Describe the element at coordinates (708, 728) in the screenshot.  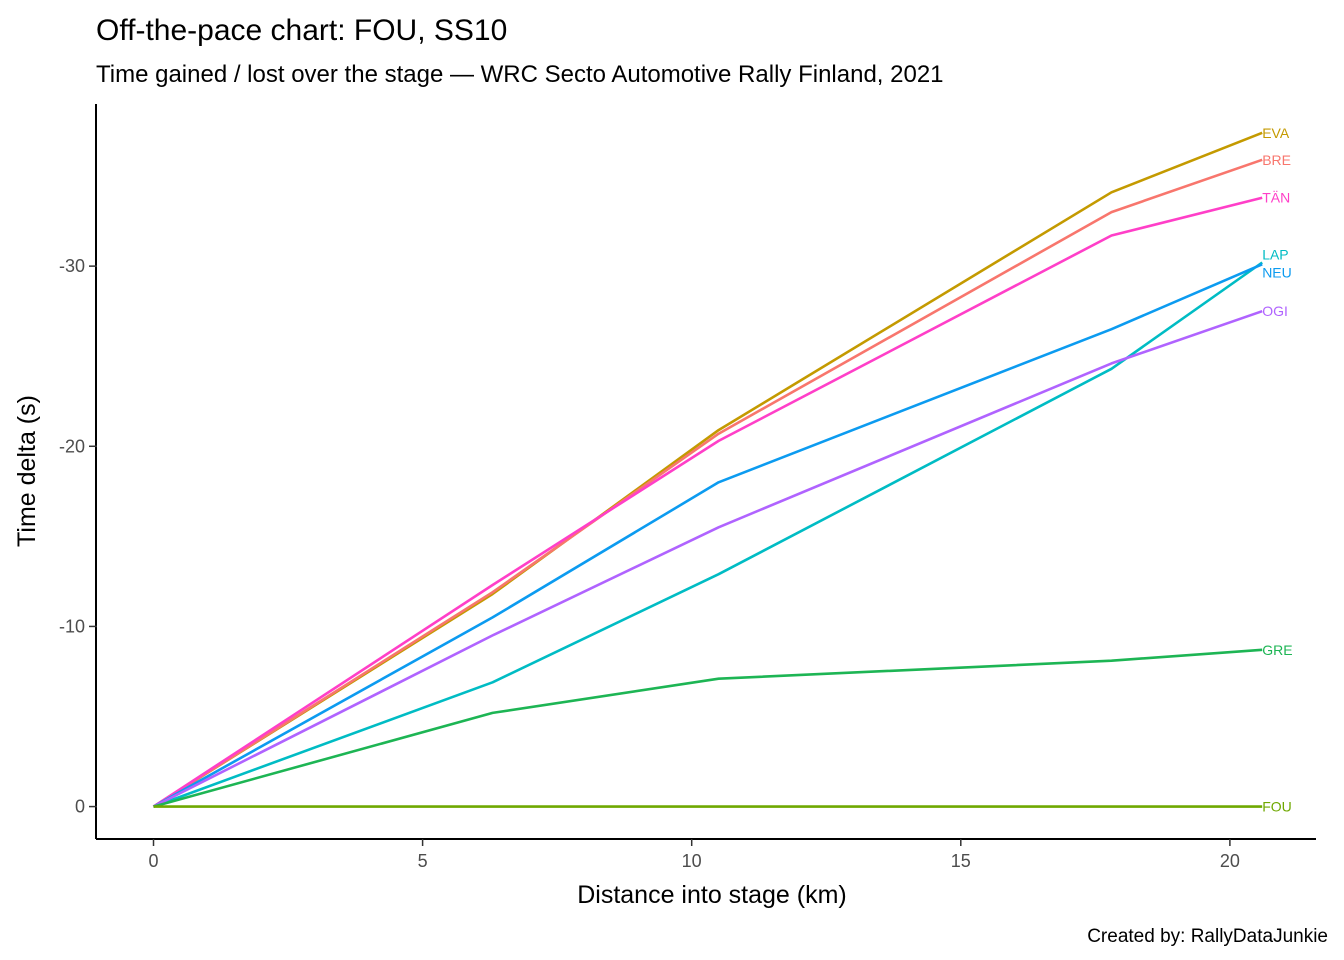
I see `series-line-gre` at that location.